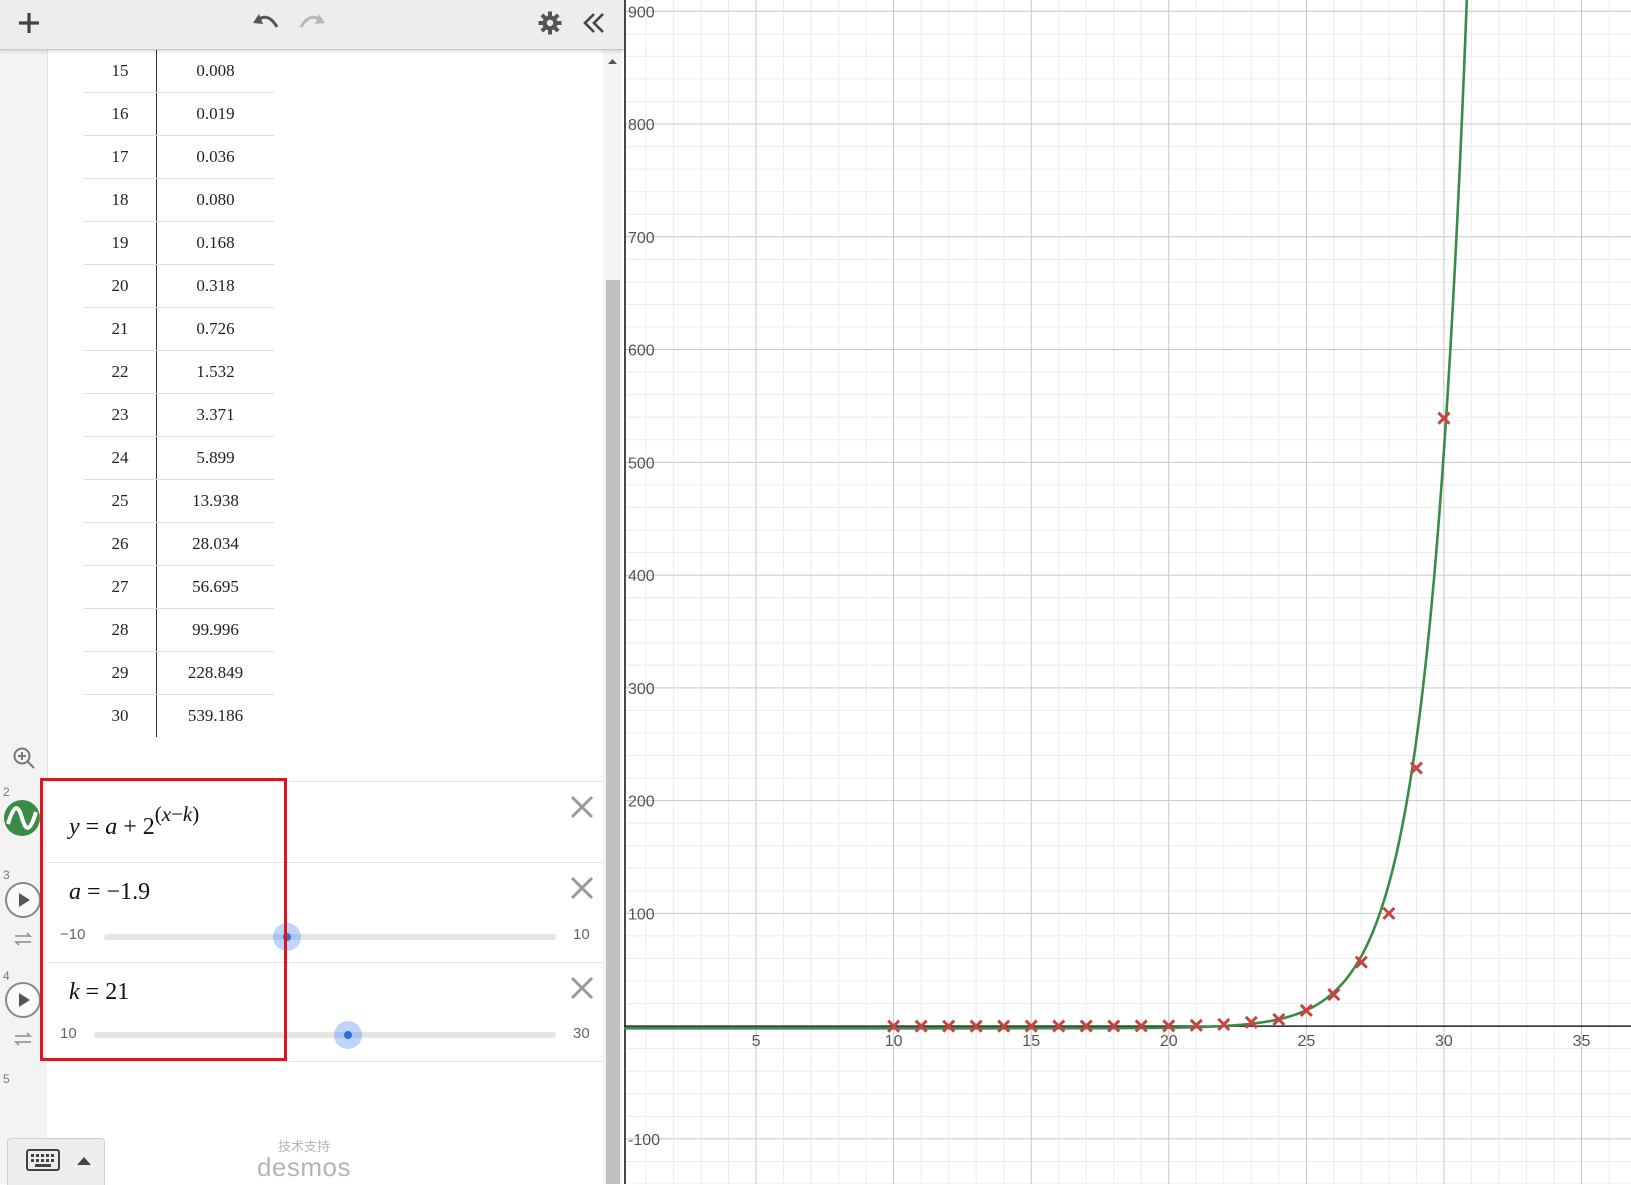 This screenshot has width=1631, height=1185. What do you see at coordinates (179, 673) in the screenshot?
I see `table-row: 29 228.849` at bounding box center [179, 673].